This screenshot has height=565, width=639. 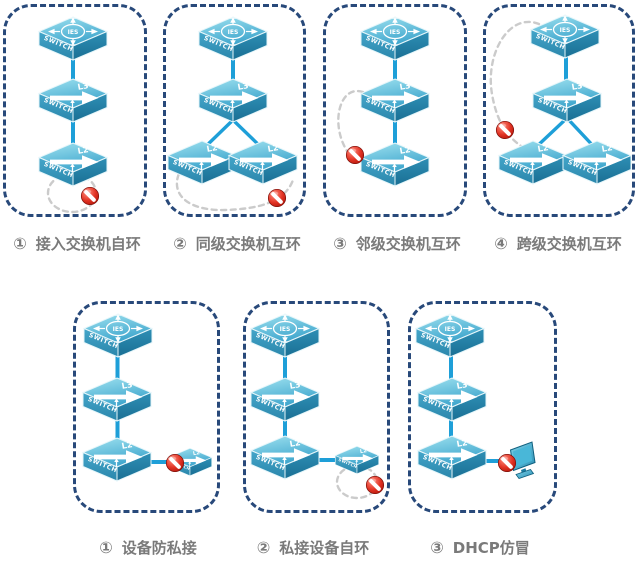 What do you see at coordinates (491, 547) in the screenshot?
I see `caption-text: DHCP仿冒` at bounding box center [491, 547].